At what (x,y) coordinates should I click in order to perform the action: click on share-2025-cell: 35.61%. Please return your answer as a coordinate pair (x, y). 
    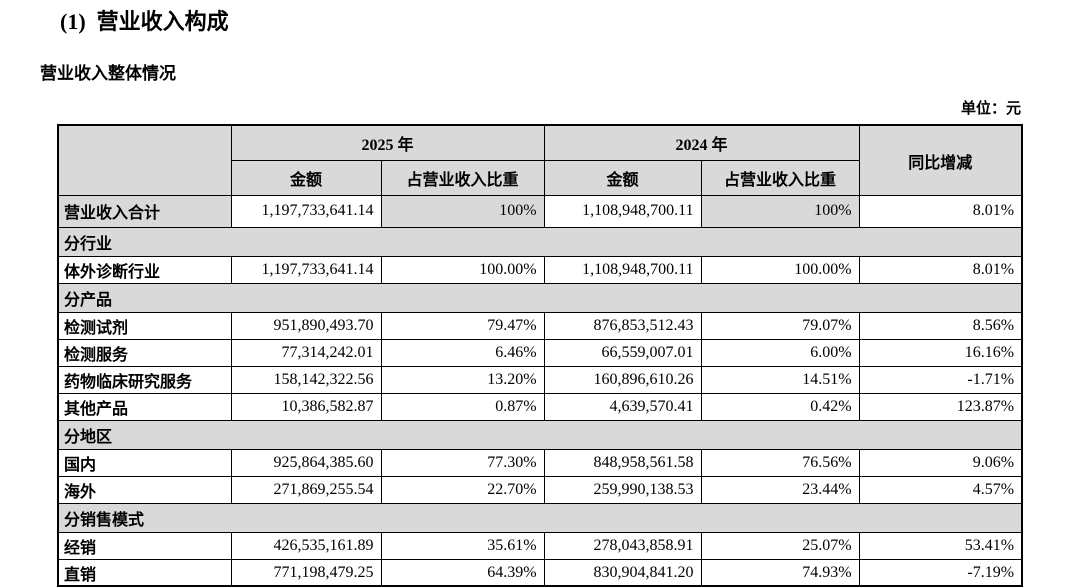
    Looking at the image, I should click on (462, 545).